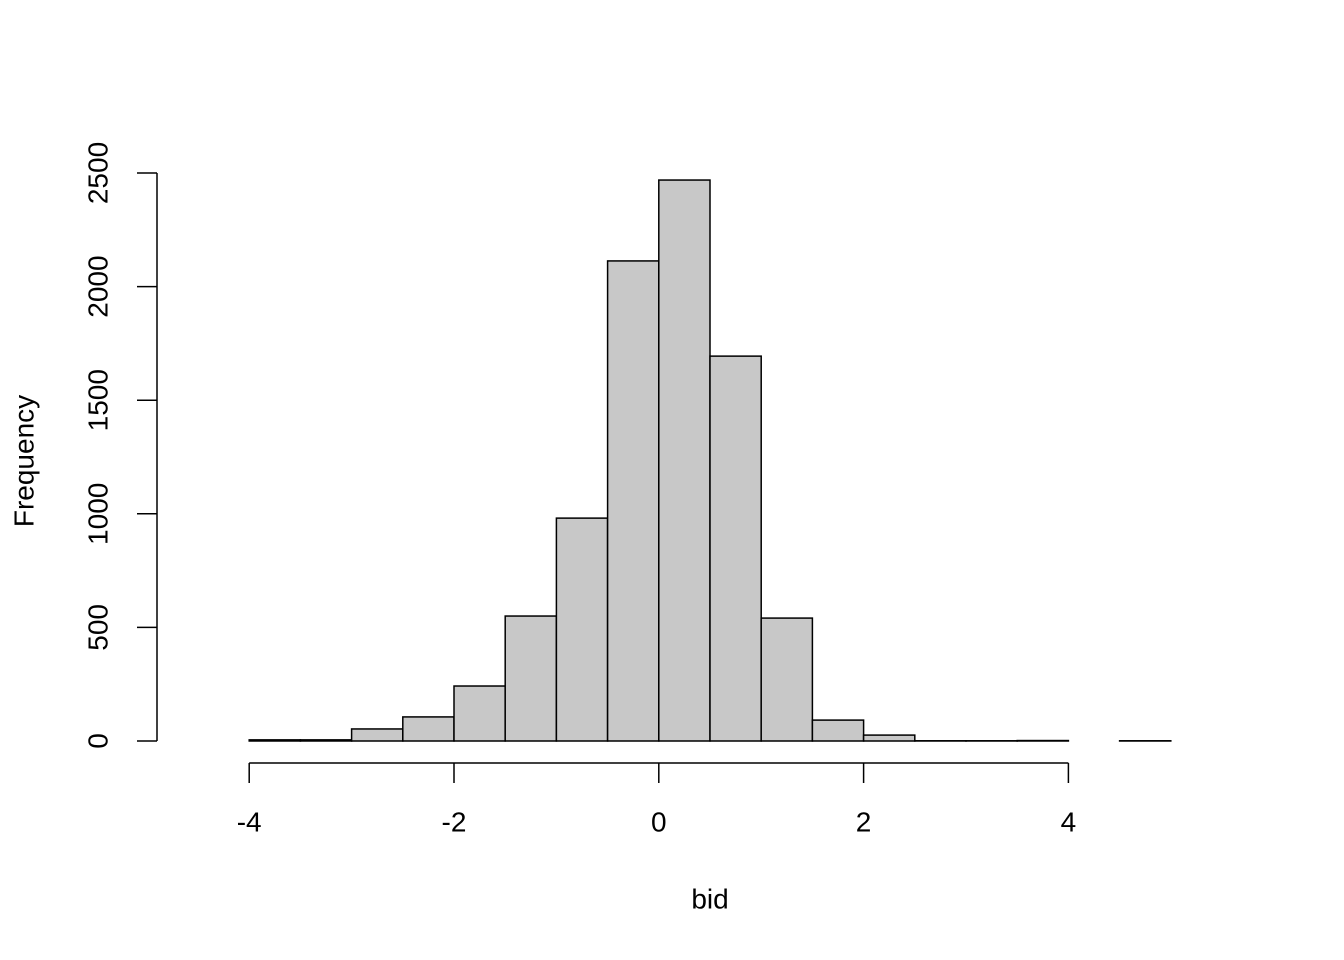 The width and height of the screenshot is (1344, 960). I want to click on y-tick-label: 2500, so click(97, 173).